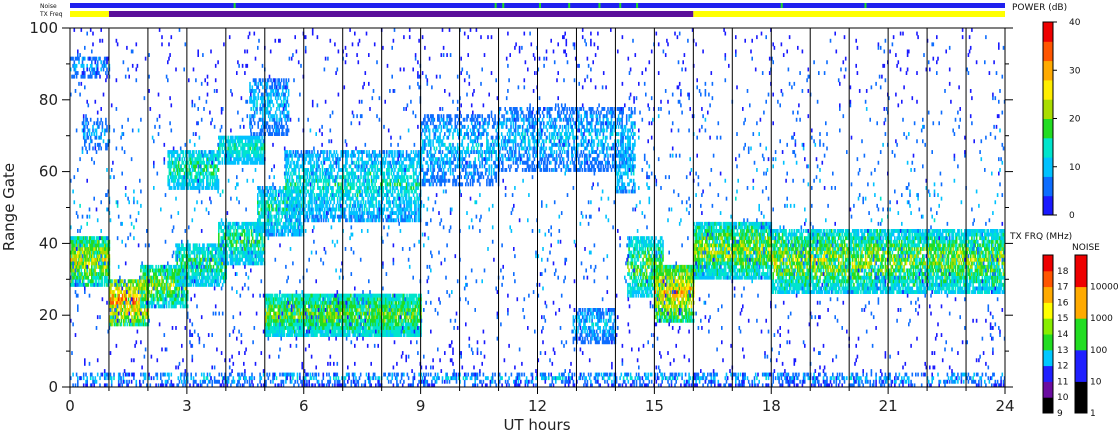 The height and width of the screenshot is (435, 1118). What do you see at coordinates (637, 5) in the screenshot?
I see `noise-bar-tick` at bounding box center [637, 5].